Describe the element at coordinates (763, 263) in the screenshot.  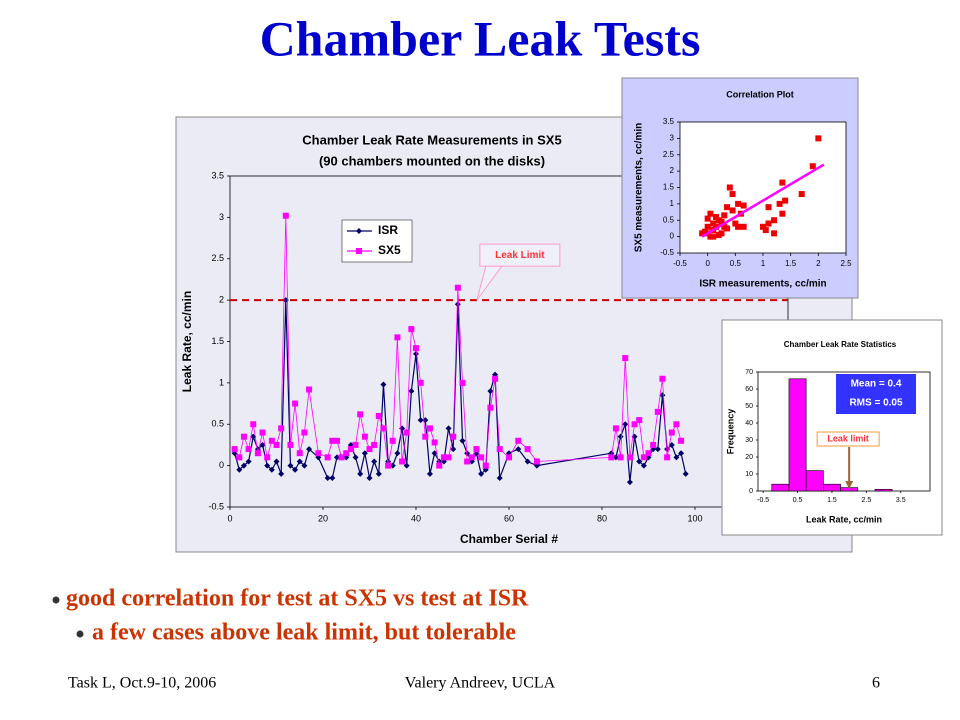
I see `x-tick-label: 1` at that location.